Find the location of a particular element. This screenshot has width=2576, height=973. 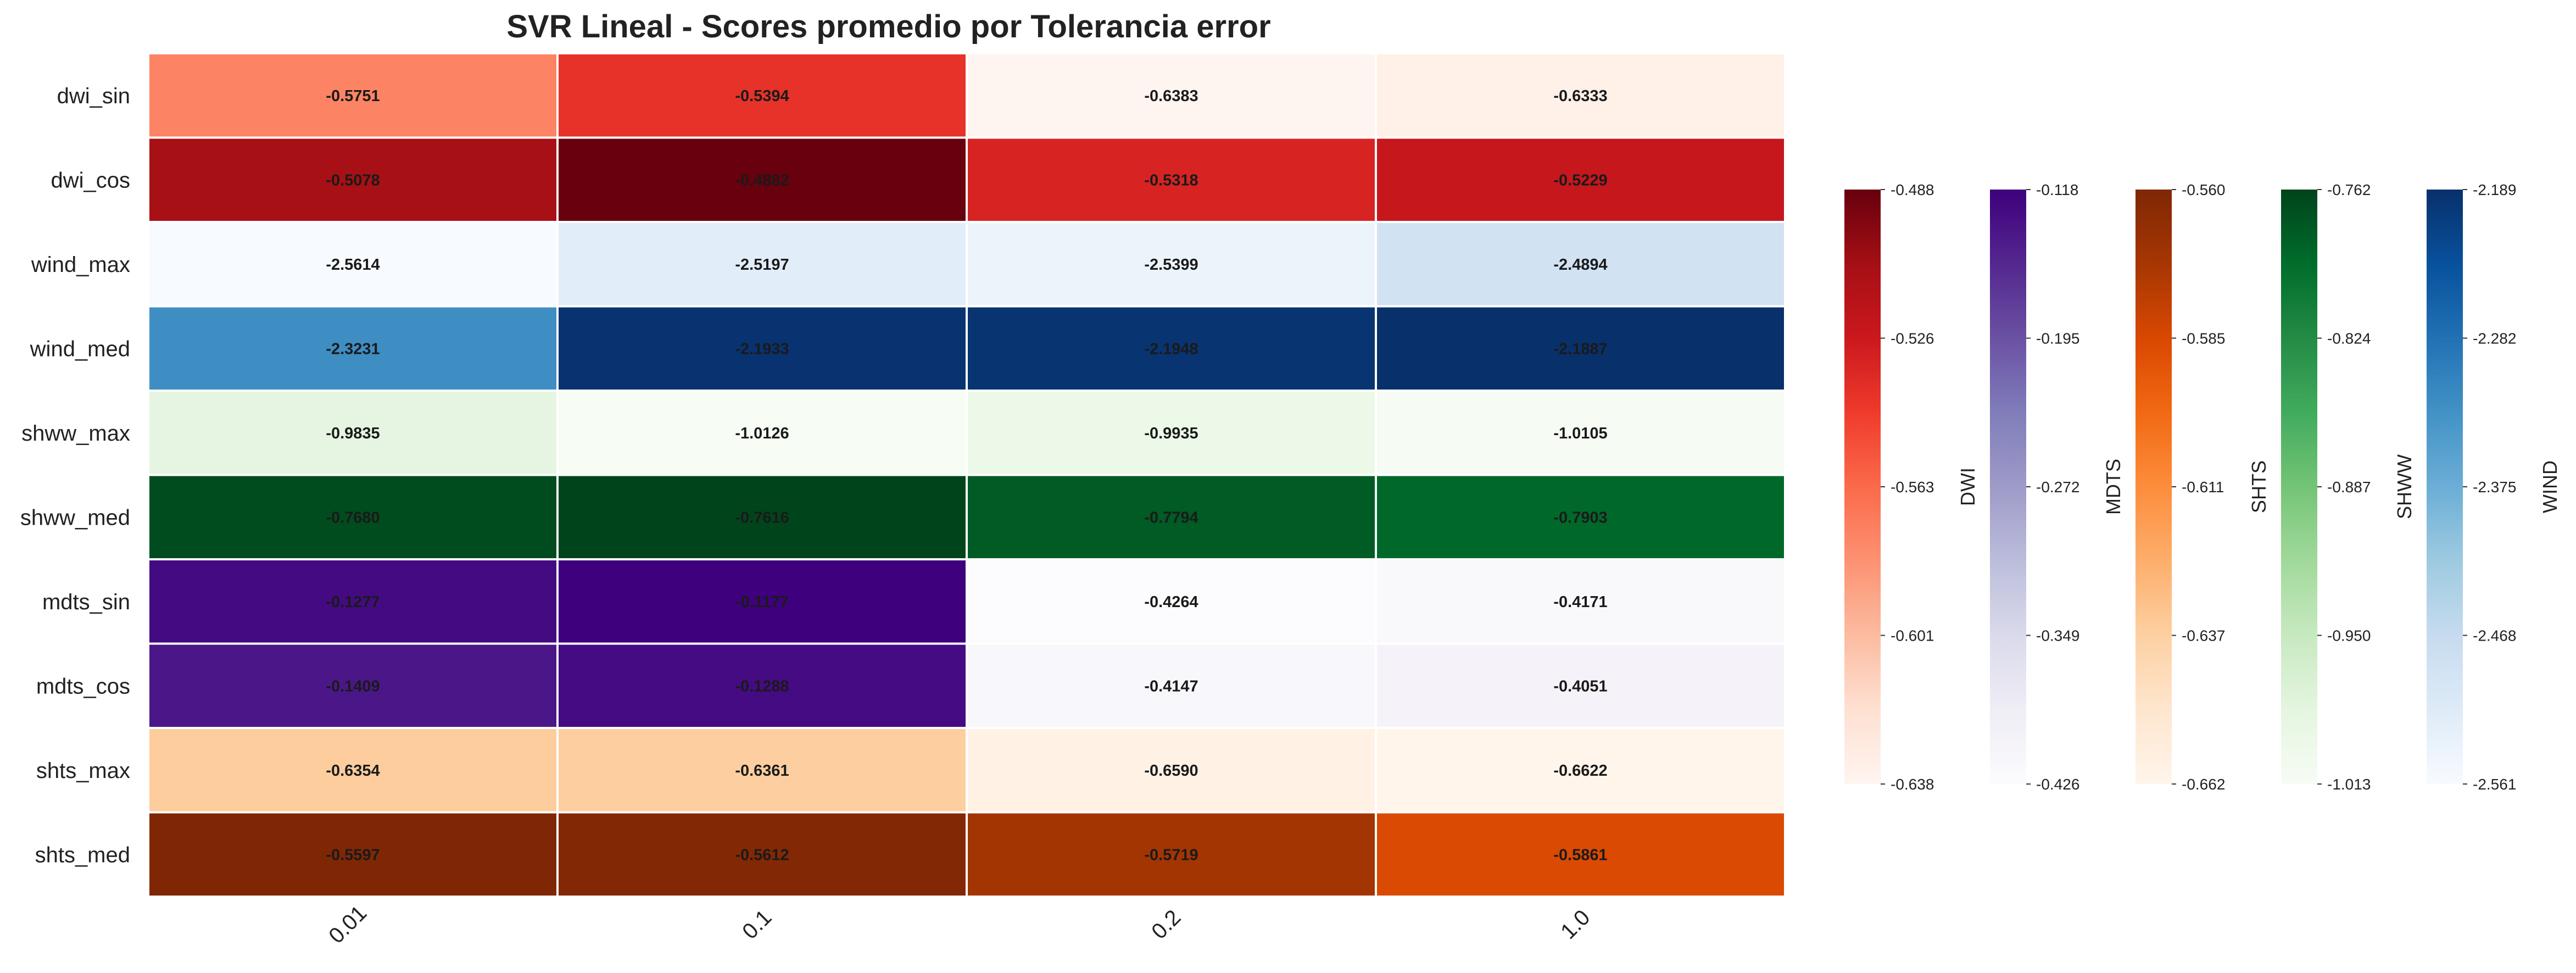

colorbar-tick-label: -0.195 is located at coordinates (2057, 338).